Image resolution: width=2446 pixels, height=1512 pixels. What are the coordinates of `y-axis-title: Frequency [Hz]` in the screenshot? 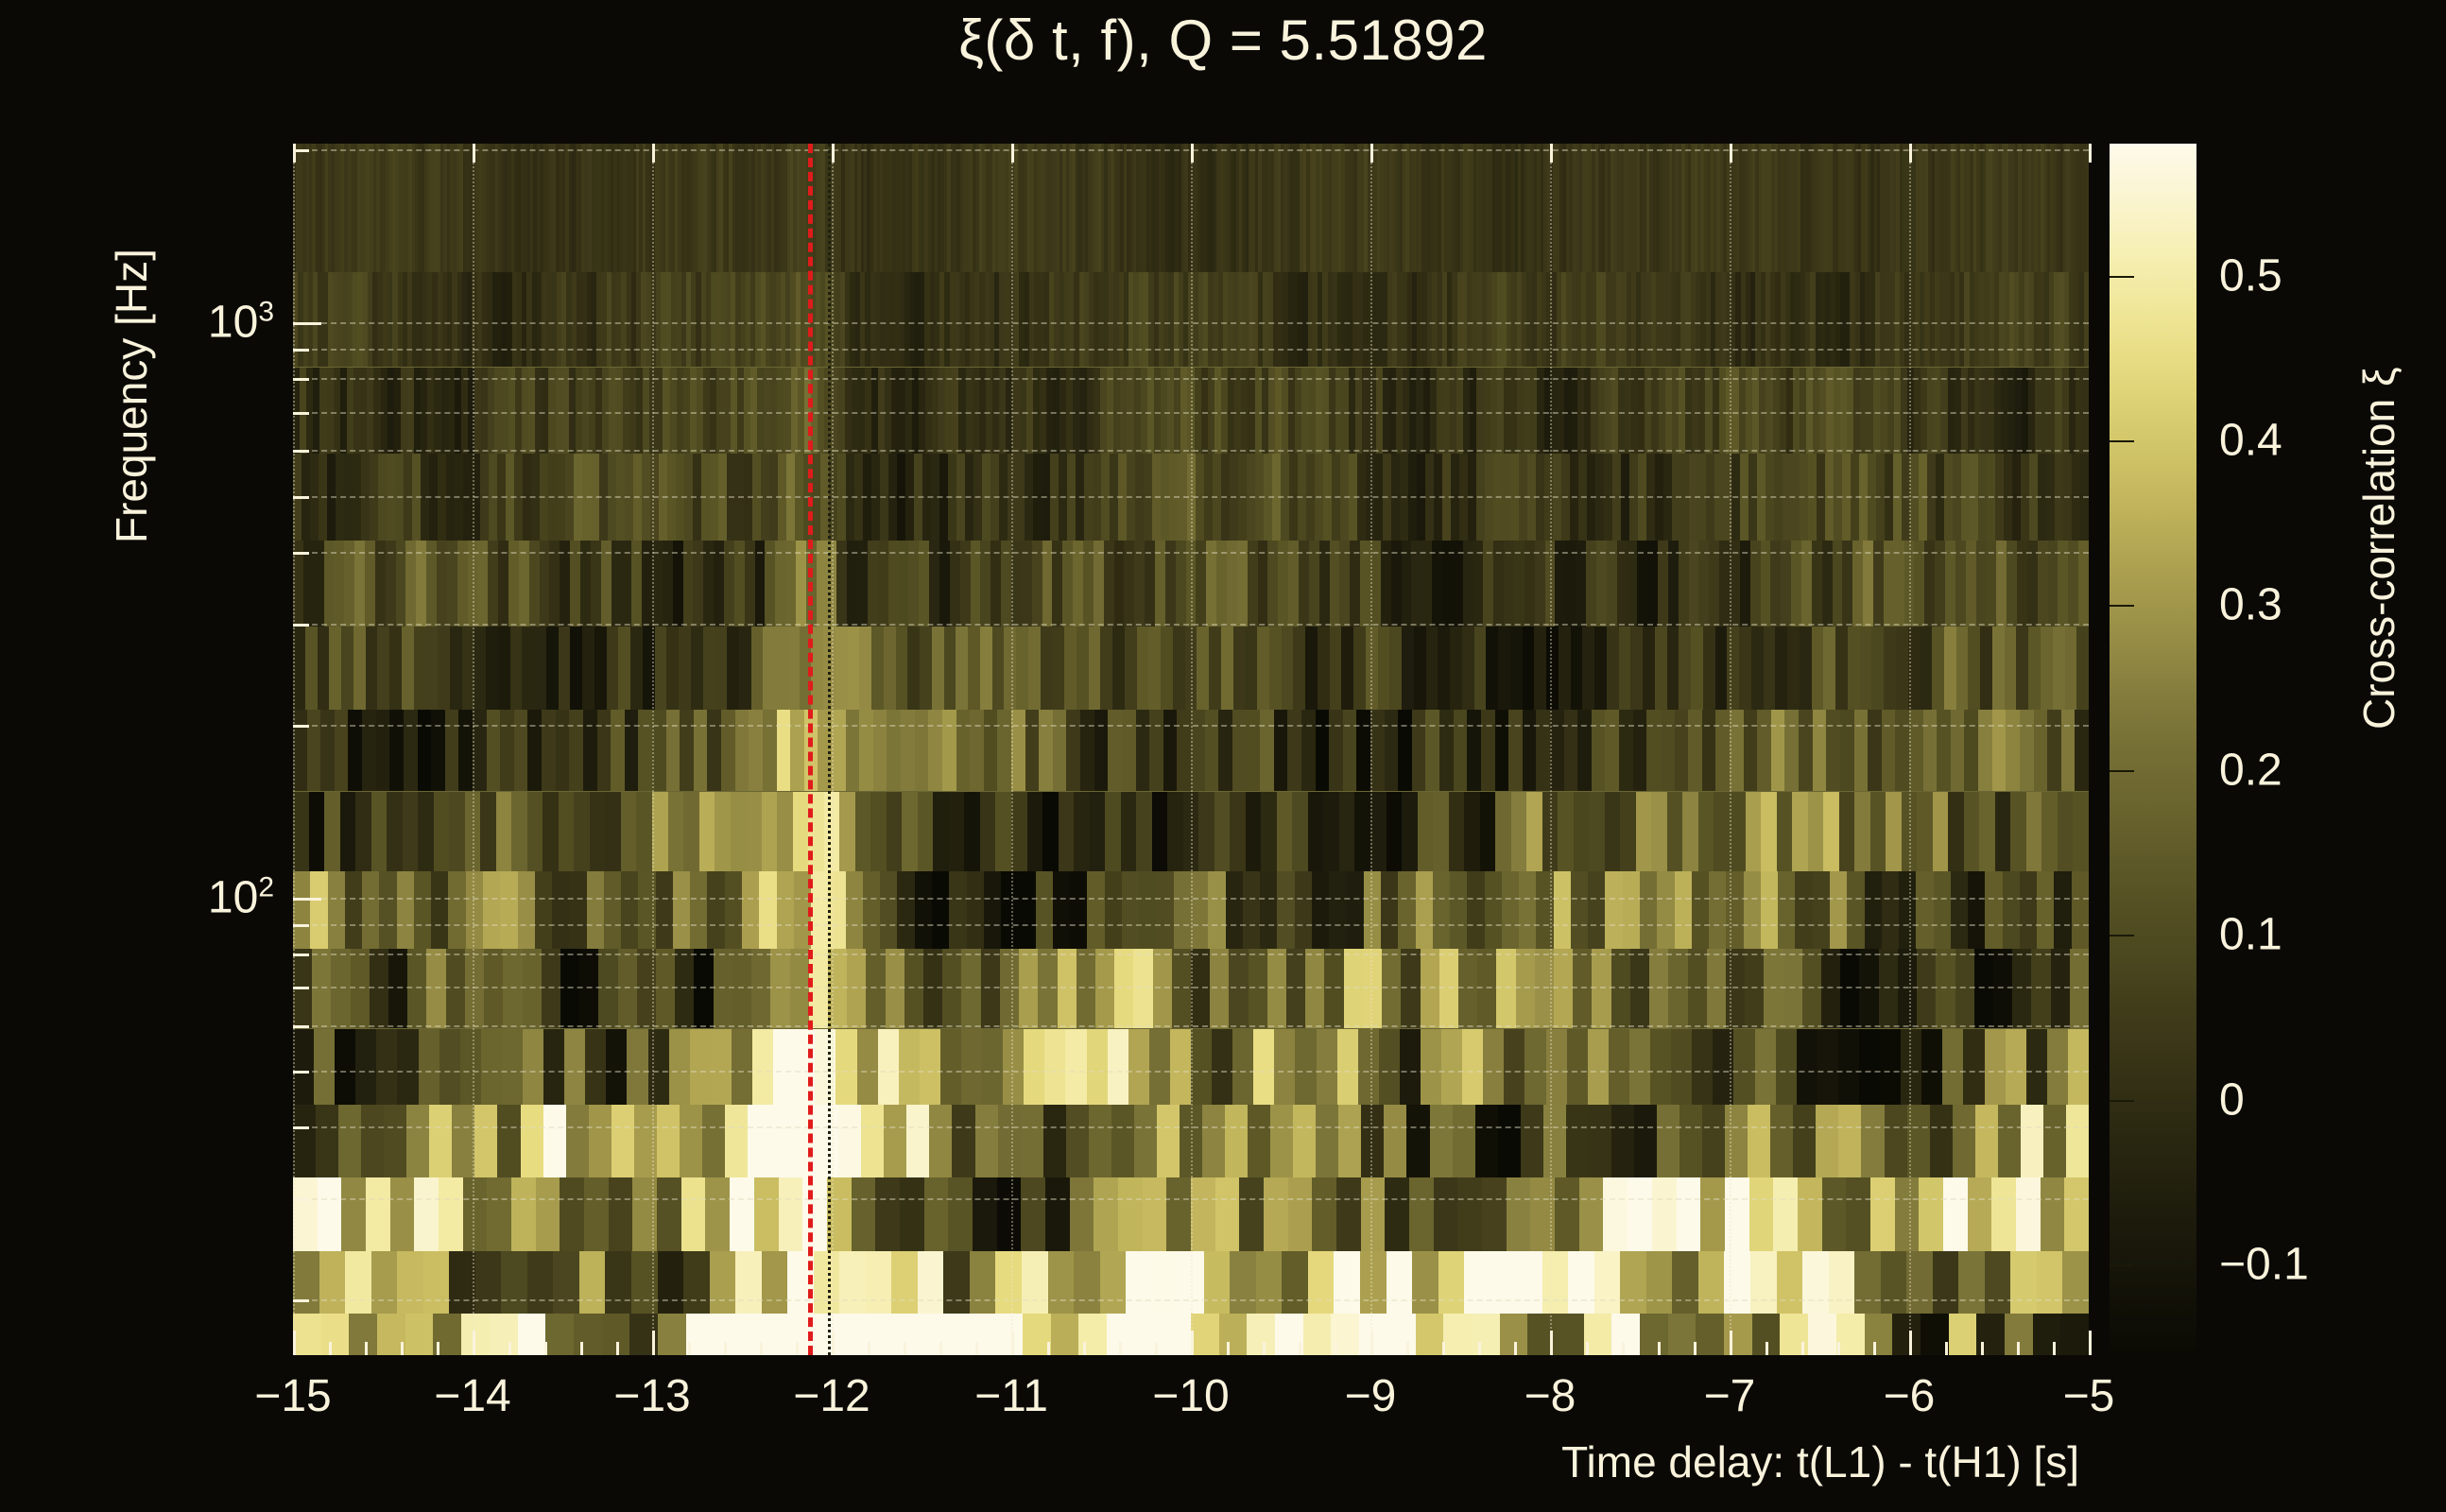 It's located at (131, 396).